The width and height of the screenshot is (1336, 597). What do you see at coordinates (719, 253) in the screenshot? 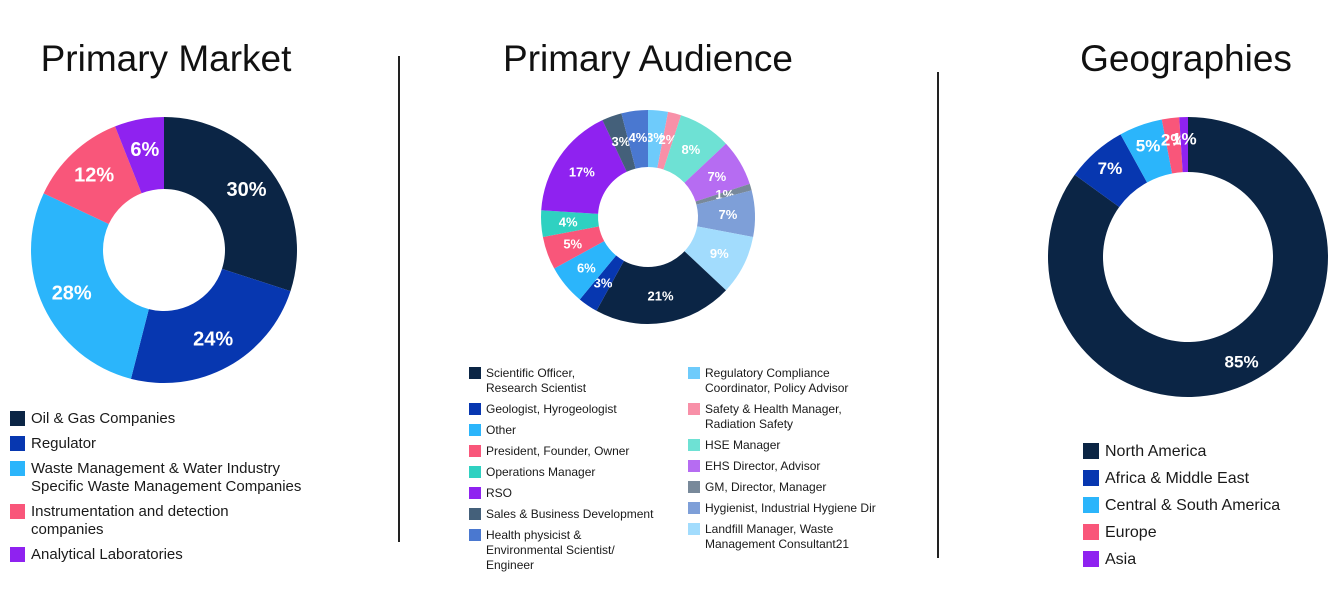
I see `data-label-landfill-manager-waste-management-consultant21: 9%` at bounding box center [719, 253].